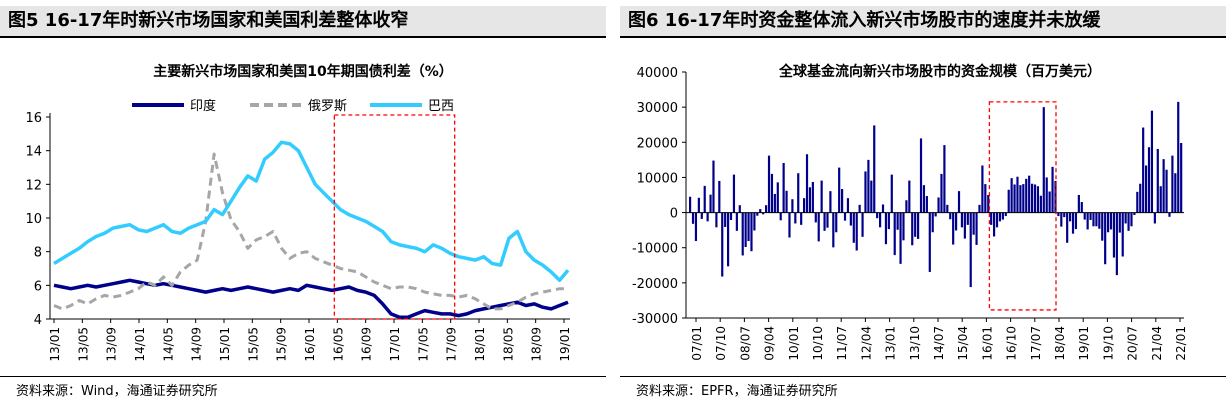  What do you see at coordinates (674, 214) in the screenshot?
I see `y-tick-label: 0` at bounding box center [674, 214].